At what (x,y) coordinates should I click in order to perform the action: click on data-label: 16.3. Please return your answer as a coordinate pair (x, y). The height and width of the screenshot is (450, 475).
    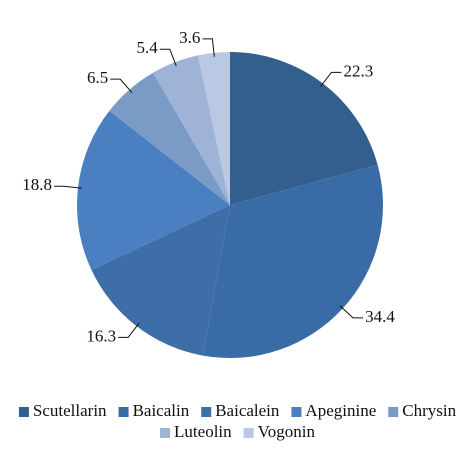
    Looking at the image, I should click on (101, 335).